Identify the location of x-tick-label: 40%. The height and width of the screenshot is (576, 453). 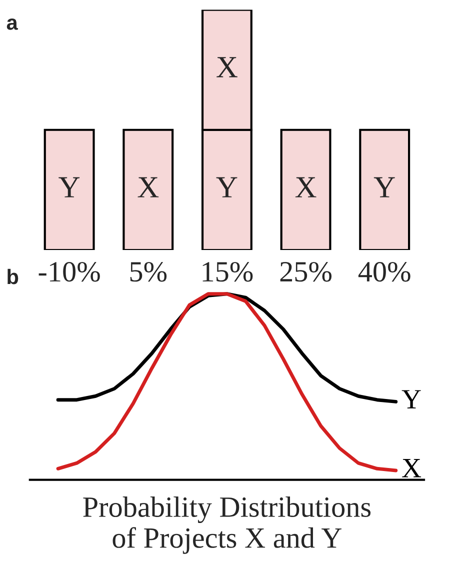
(384, 272).